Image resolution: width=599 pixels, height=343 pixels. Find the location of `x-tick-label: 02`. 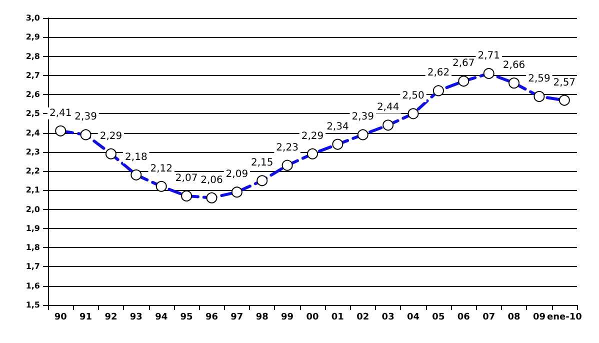

x-tick-label: 02 is located at coordinates (363, 317).